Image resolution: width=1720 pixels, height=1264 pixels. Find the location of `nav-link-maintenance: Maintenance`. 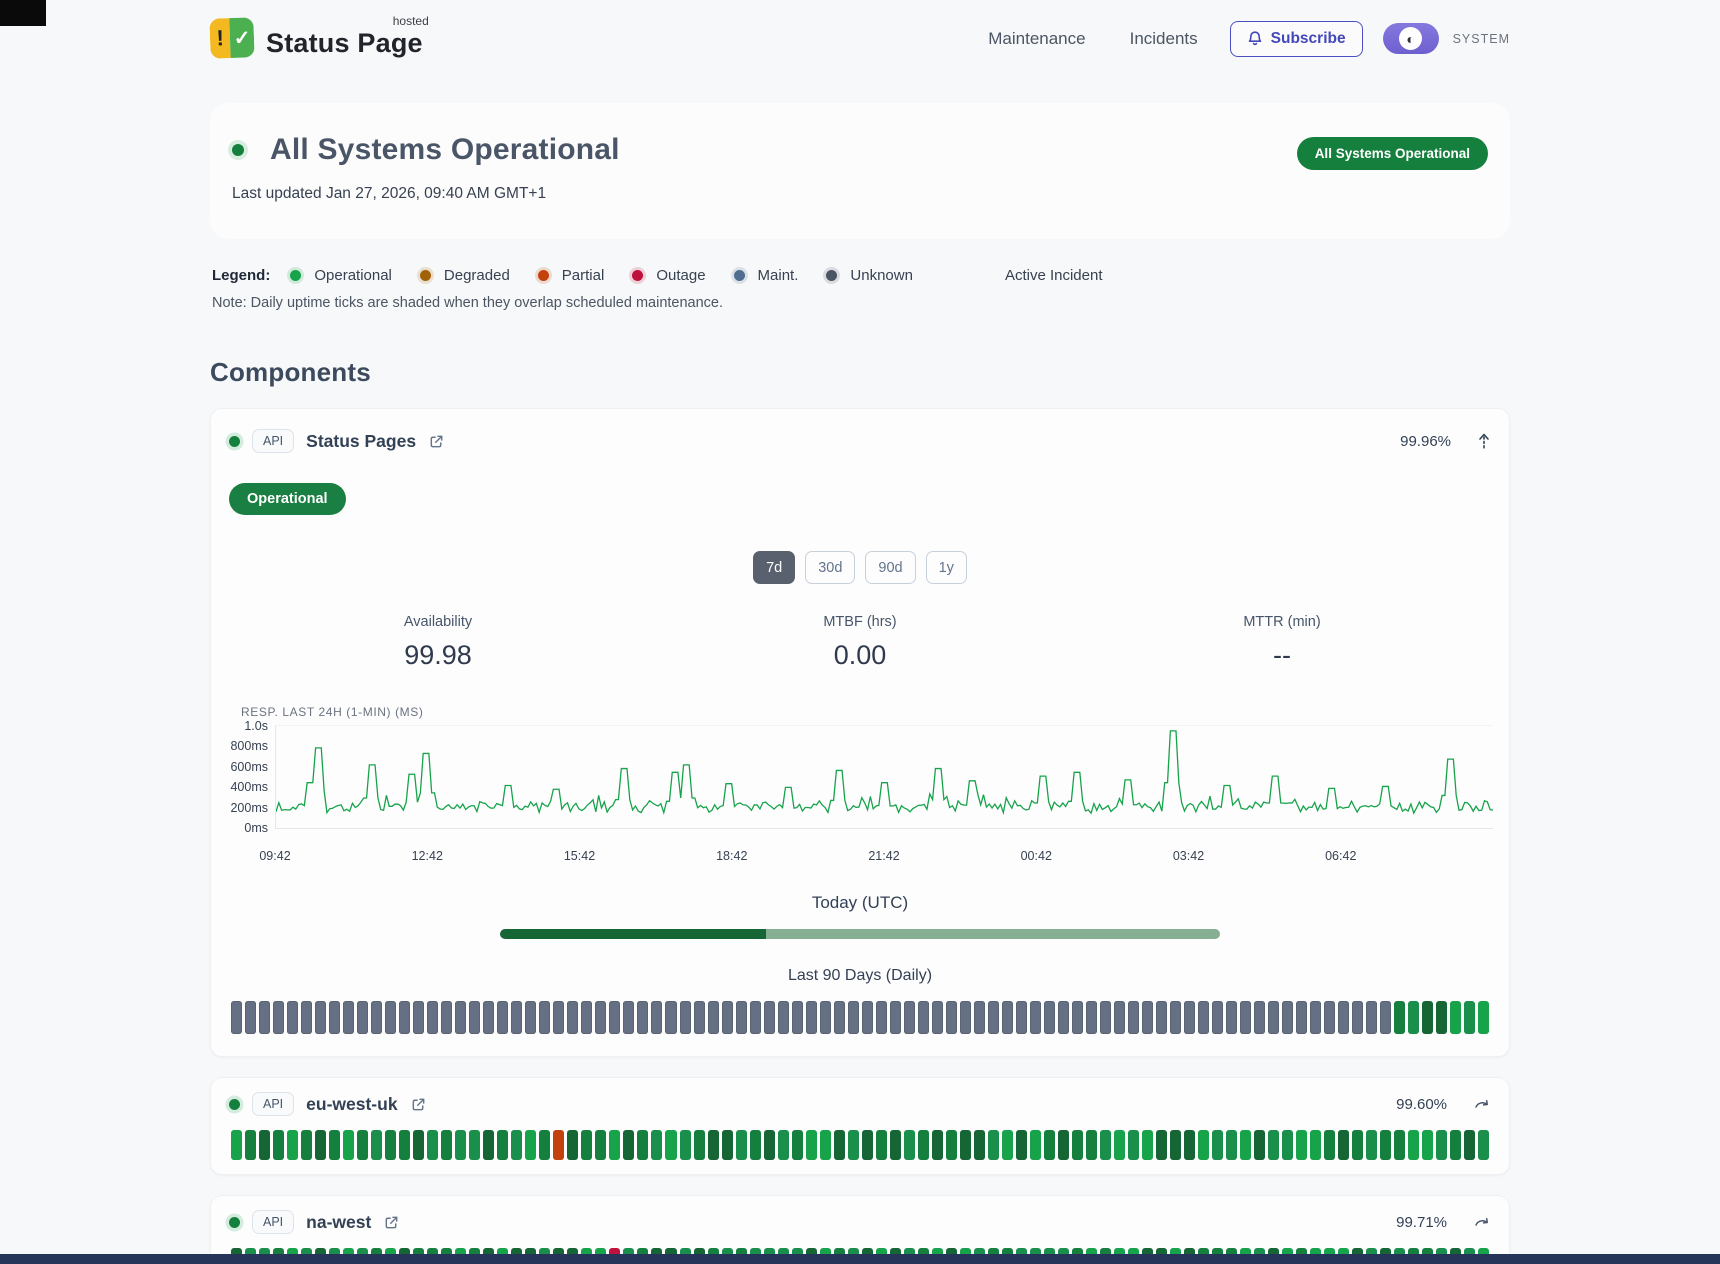

nav-link-maintenance: Maintenance is located at coordinates (1037, 38).